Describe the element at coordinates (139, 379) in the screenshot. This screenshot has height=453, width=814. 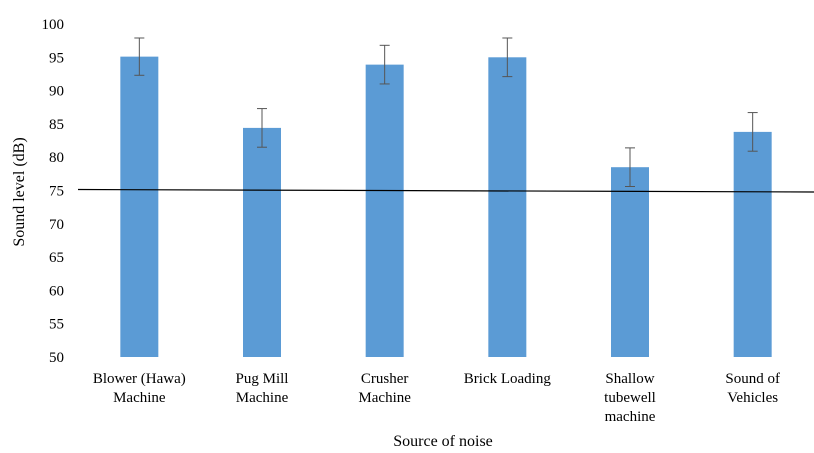
I see `x-category-label-line: Blower (Hawa)` at that location.